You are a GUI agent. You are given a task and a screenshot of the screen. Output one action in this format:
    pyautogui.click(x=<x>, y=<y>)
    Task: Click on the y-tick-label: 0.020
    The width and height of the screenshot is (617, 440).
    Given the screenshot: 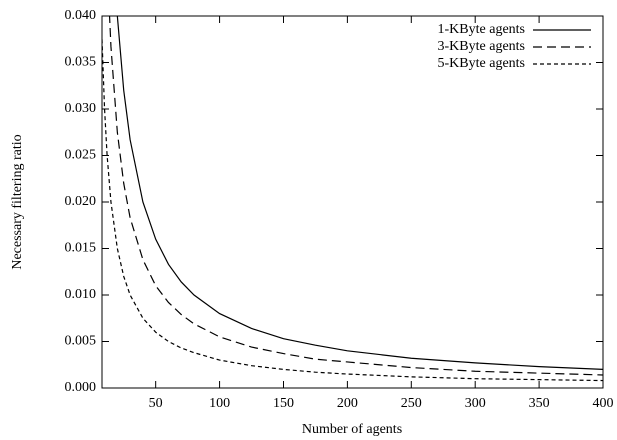 What is the action you would take?
    pyautogui.click(x=81, y=201)
    